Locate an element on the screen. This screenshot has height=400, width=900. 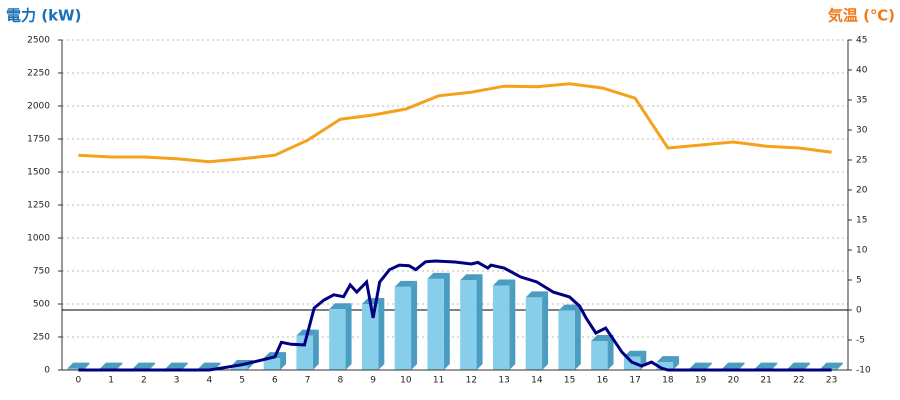
x-tick-label: 10 is located at coordinates (406, 381).